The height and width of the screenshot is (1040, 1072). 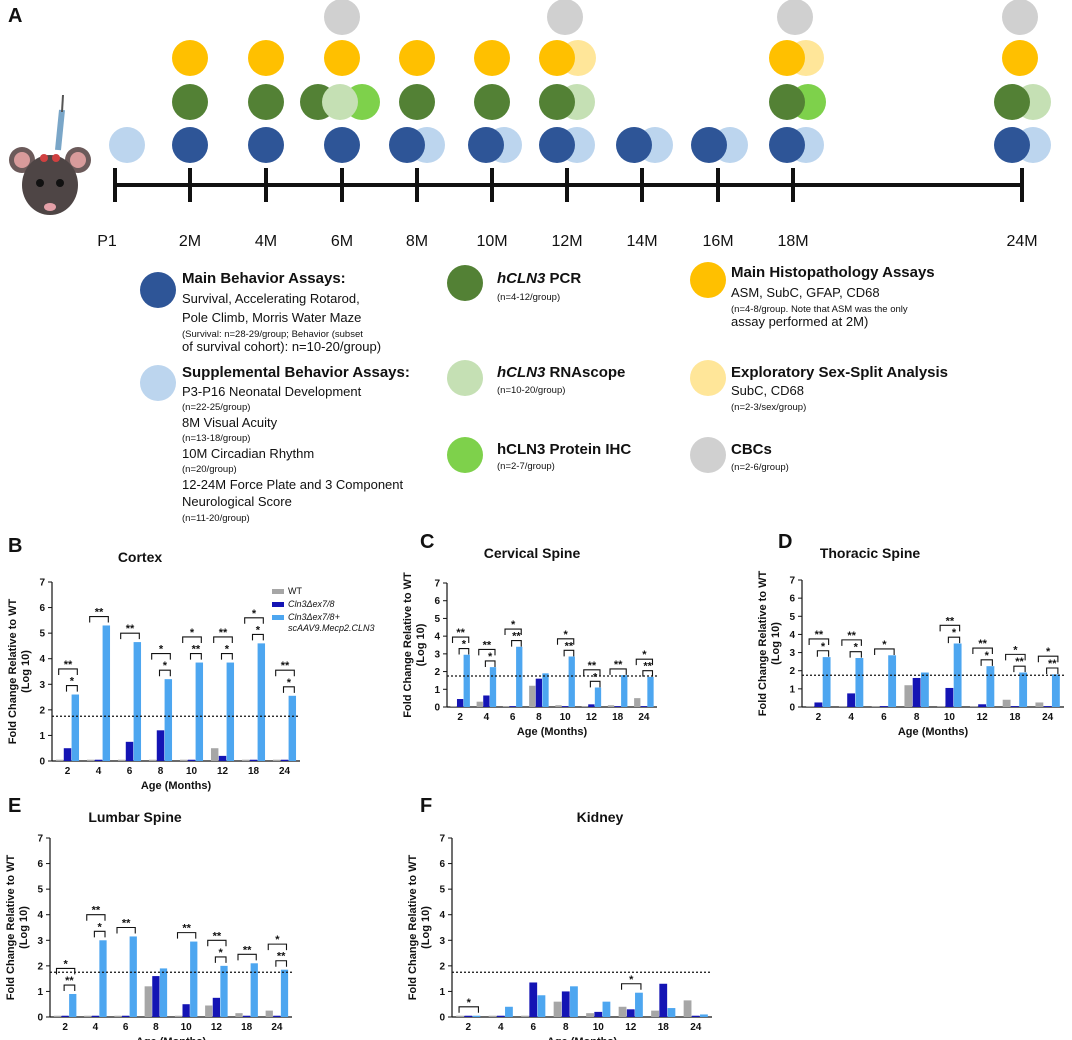 What do you see at coordinates (192, 771) in the screenshot?
I see `x-tick-label: 10` at bounding box center [192, 771].